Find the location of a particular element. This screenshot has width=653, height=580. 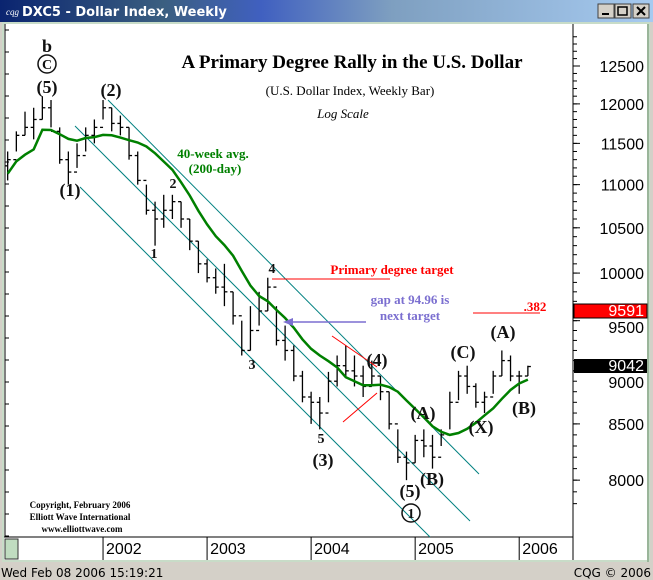

circle-icon is located at coordinates (411, 513).